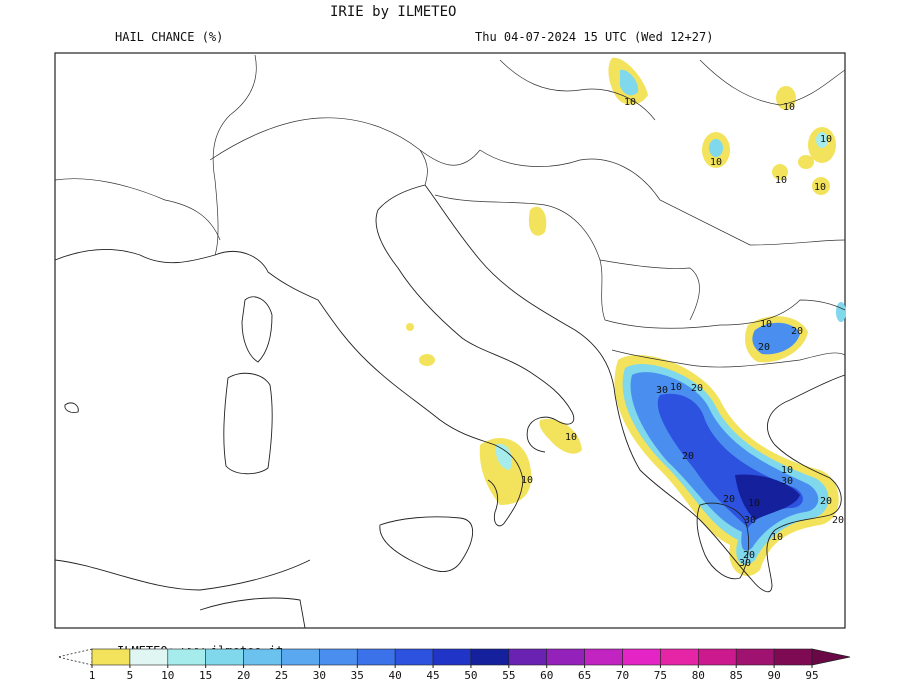 The image size is (900, 682). I want to click on colorbar-tick-label: 80, so click(698, 675).